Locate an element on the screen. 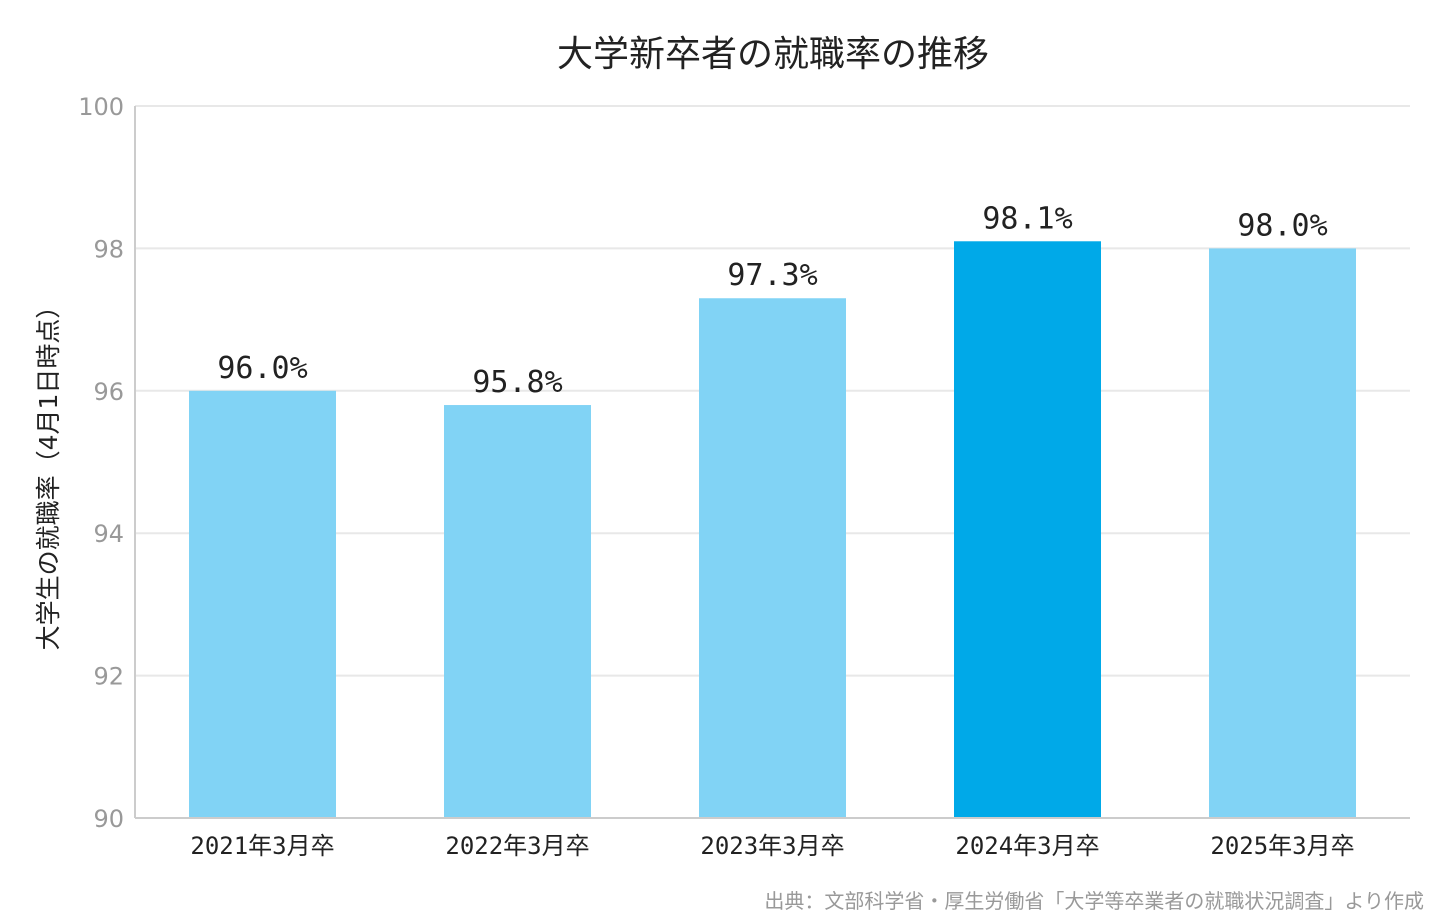 This screenshot has height=920, width=1440. y-tick-label: 98 is located at coordinates (108, 249).